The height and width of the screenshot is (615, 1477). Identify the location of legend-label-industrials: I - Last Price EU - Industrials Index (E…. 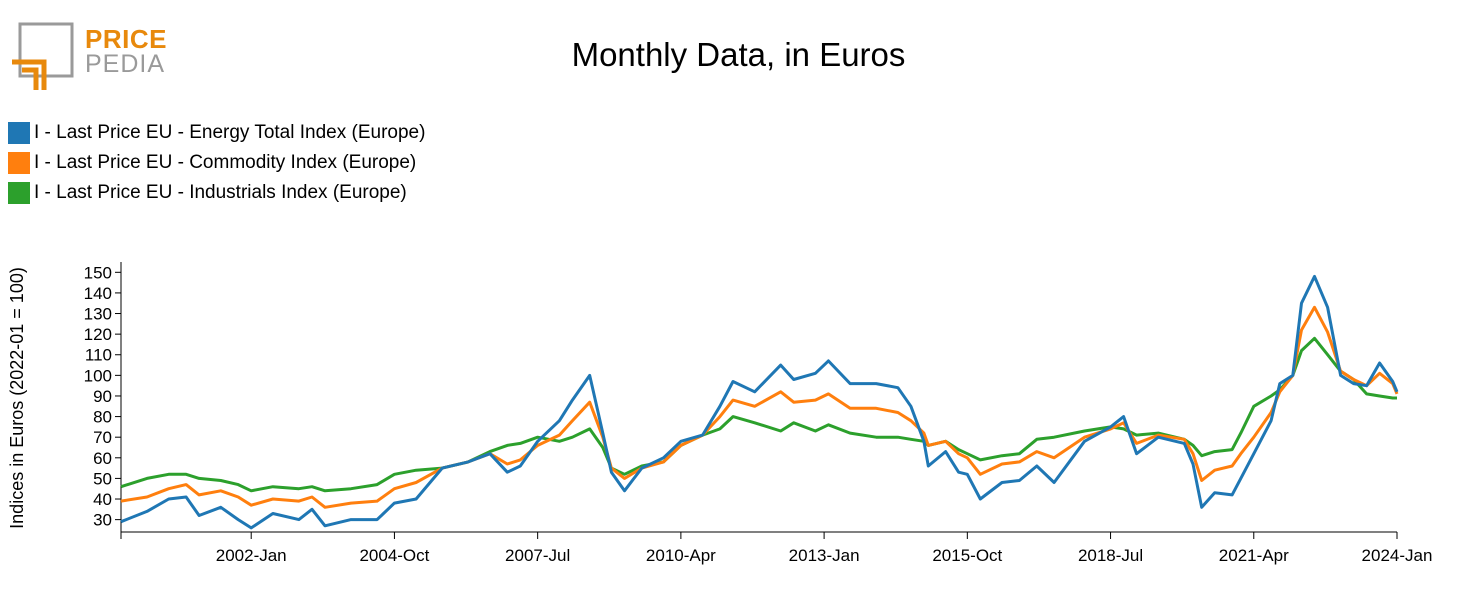
(220, 192).